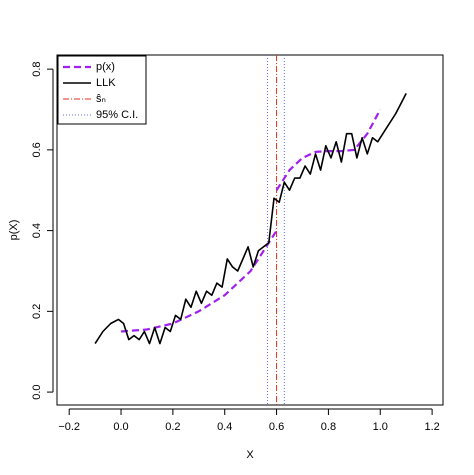 The image size is (474, 475). I want to click on y-axis-title: p(X), so click(14, 230).